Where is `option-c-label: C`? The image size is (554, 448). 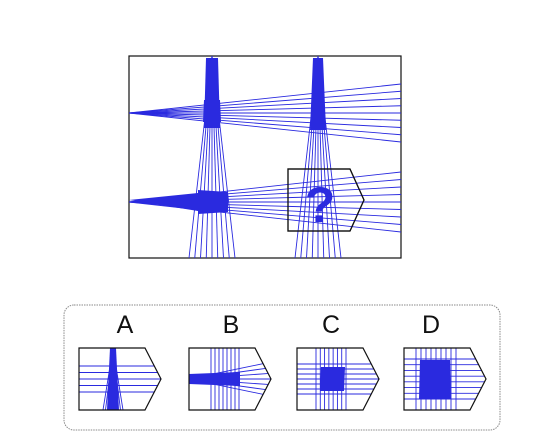
option-c-label: C is located at coordinates (331, 325).